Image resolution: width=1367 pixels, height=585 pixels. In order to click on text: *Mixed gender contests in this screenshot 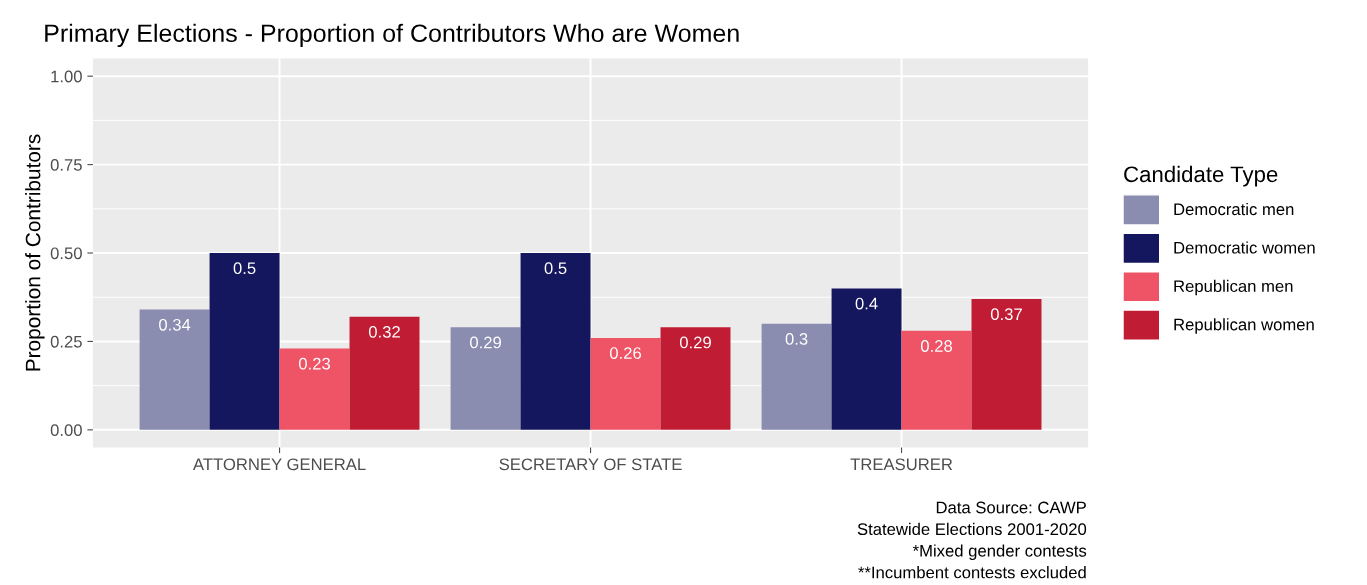, I will do `click(999, 552)`.